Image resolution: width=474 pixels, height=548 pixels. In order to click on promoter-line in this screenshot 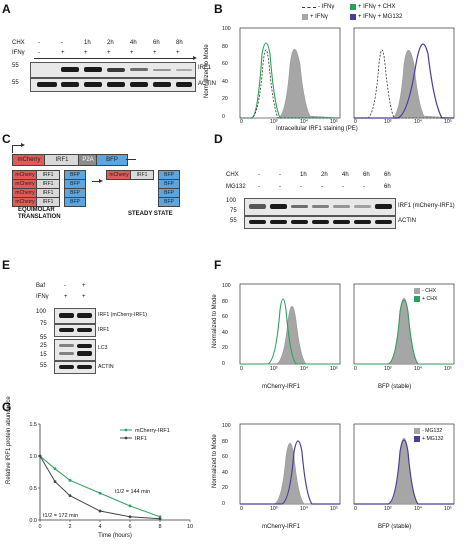, I will do `click(12, 149)`.